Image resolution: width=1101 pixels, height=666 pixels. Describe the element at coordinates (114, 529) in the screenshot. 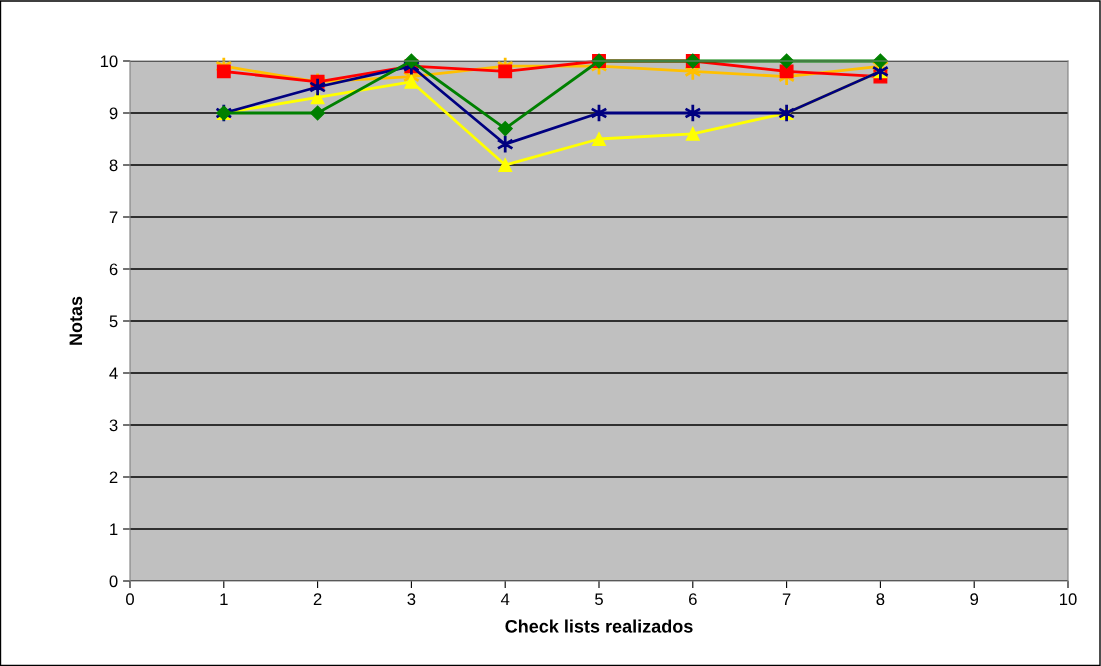

I see `y-tick-label: 1` at that location.